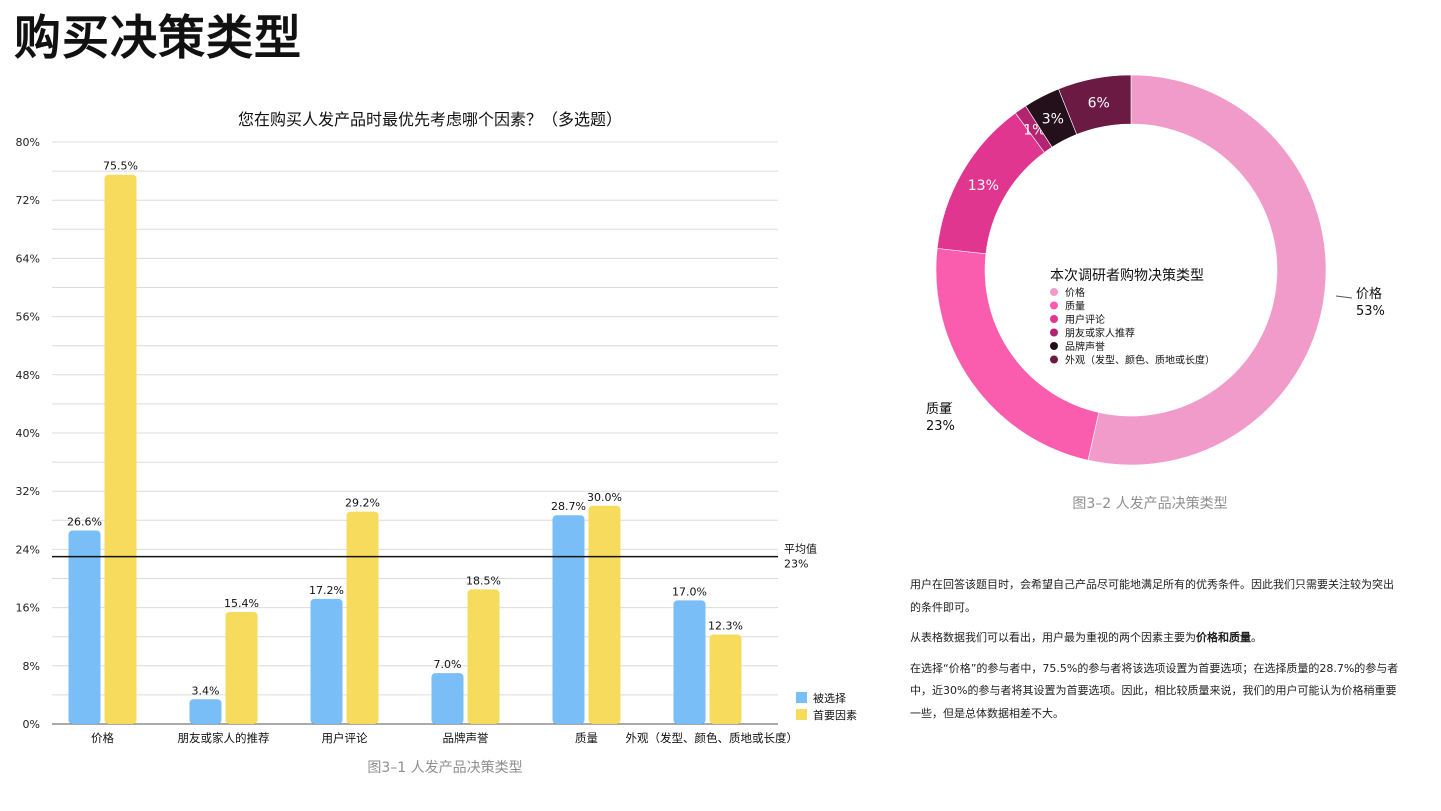 This screenshot has height=811, width=1441. I want to click on bar-value-label: 3.4%, so click(206, 690).